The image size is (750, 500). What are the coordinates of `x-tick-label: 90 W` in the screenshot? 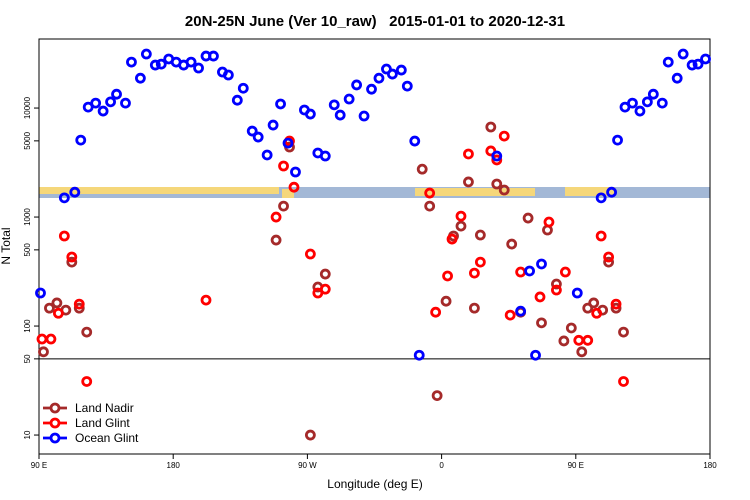 It's located at (307, 465).